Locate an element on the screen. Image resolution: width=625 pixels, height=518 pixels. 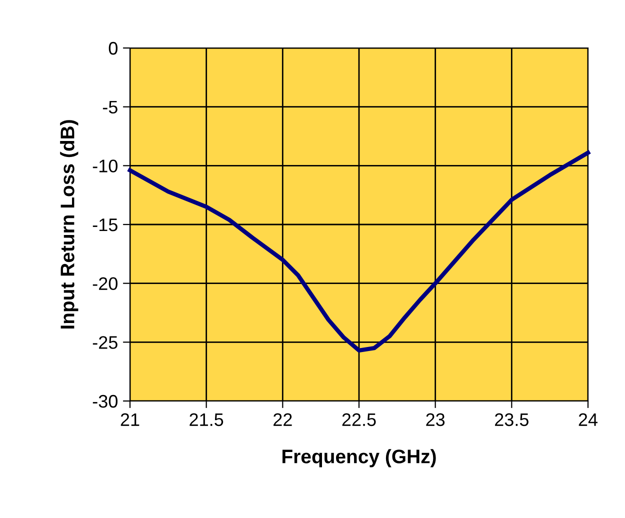
x-tick-label: 21 is located at coordinates (130, 419).